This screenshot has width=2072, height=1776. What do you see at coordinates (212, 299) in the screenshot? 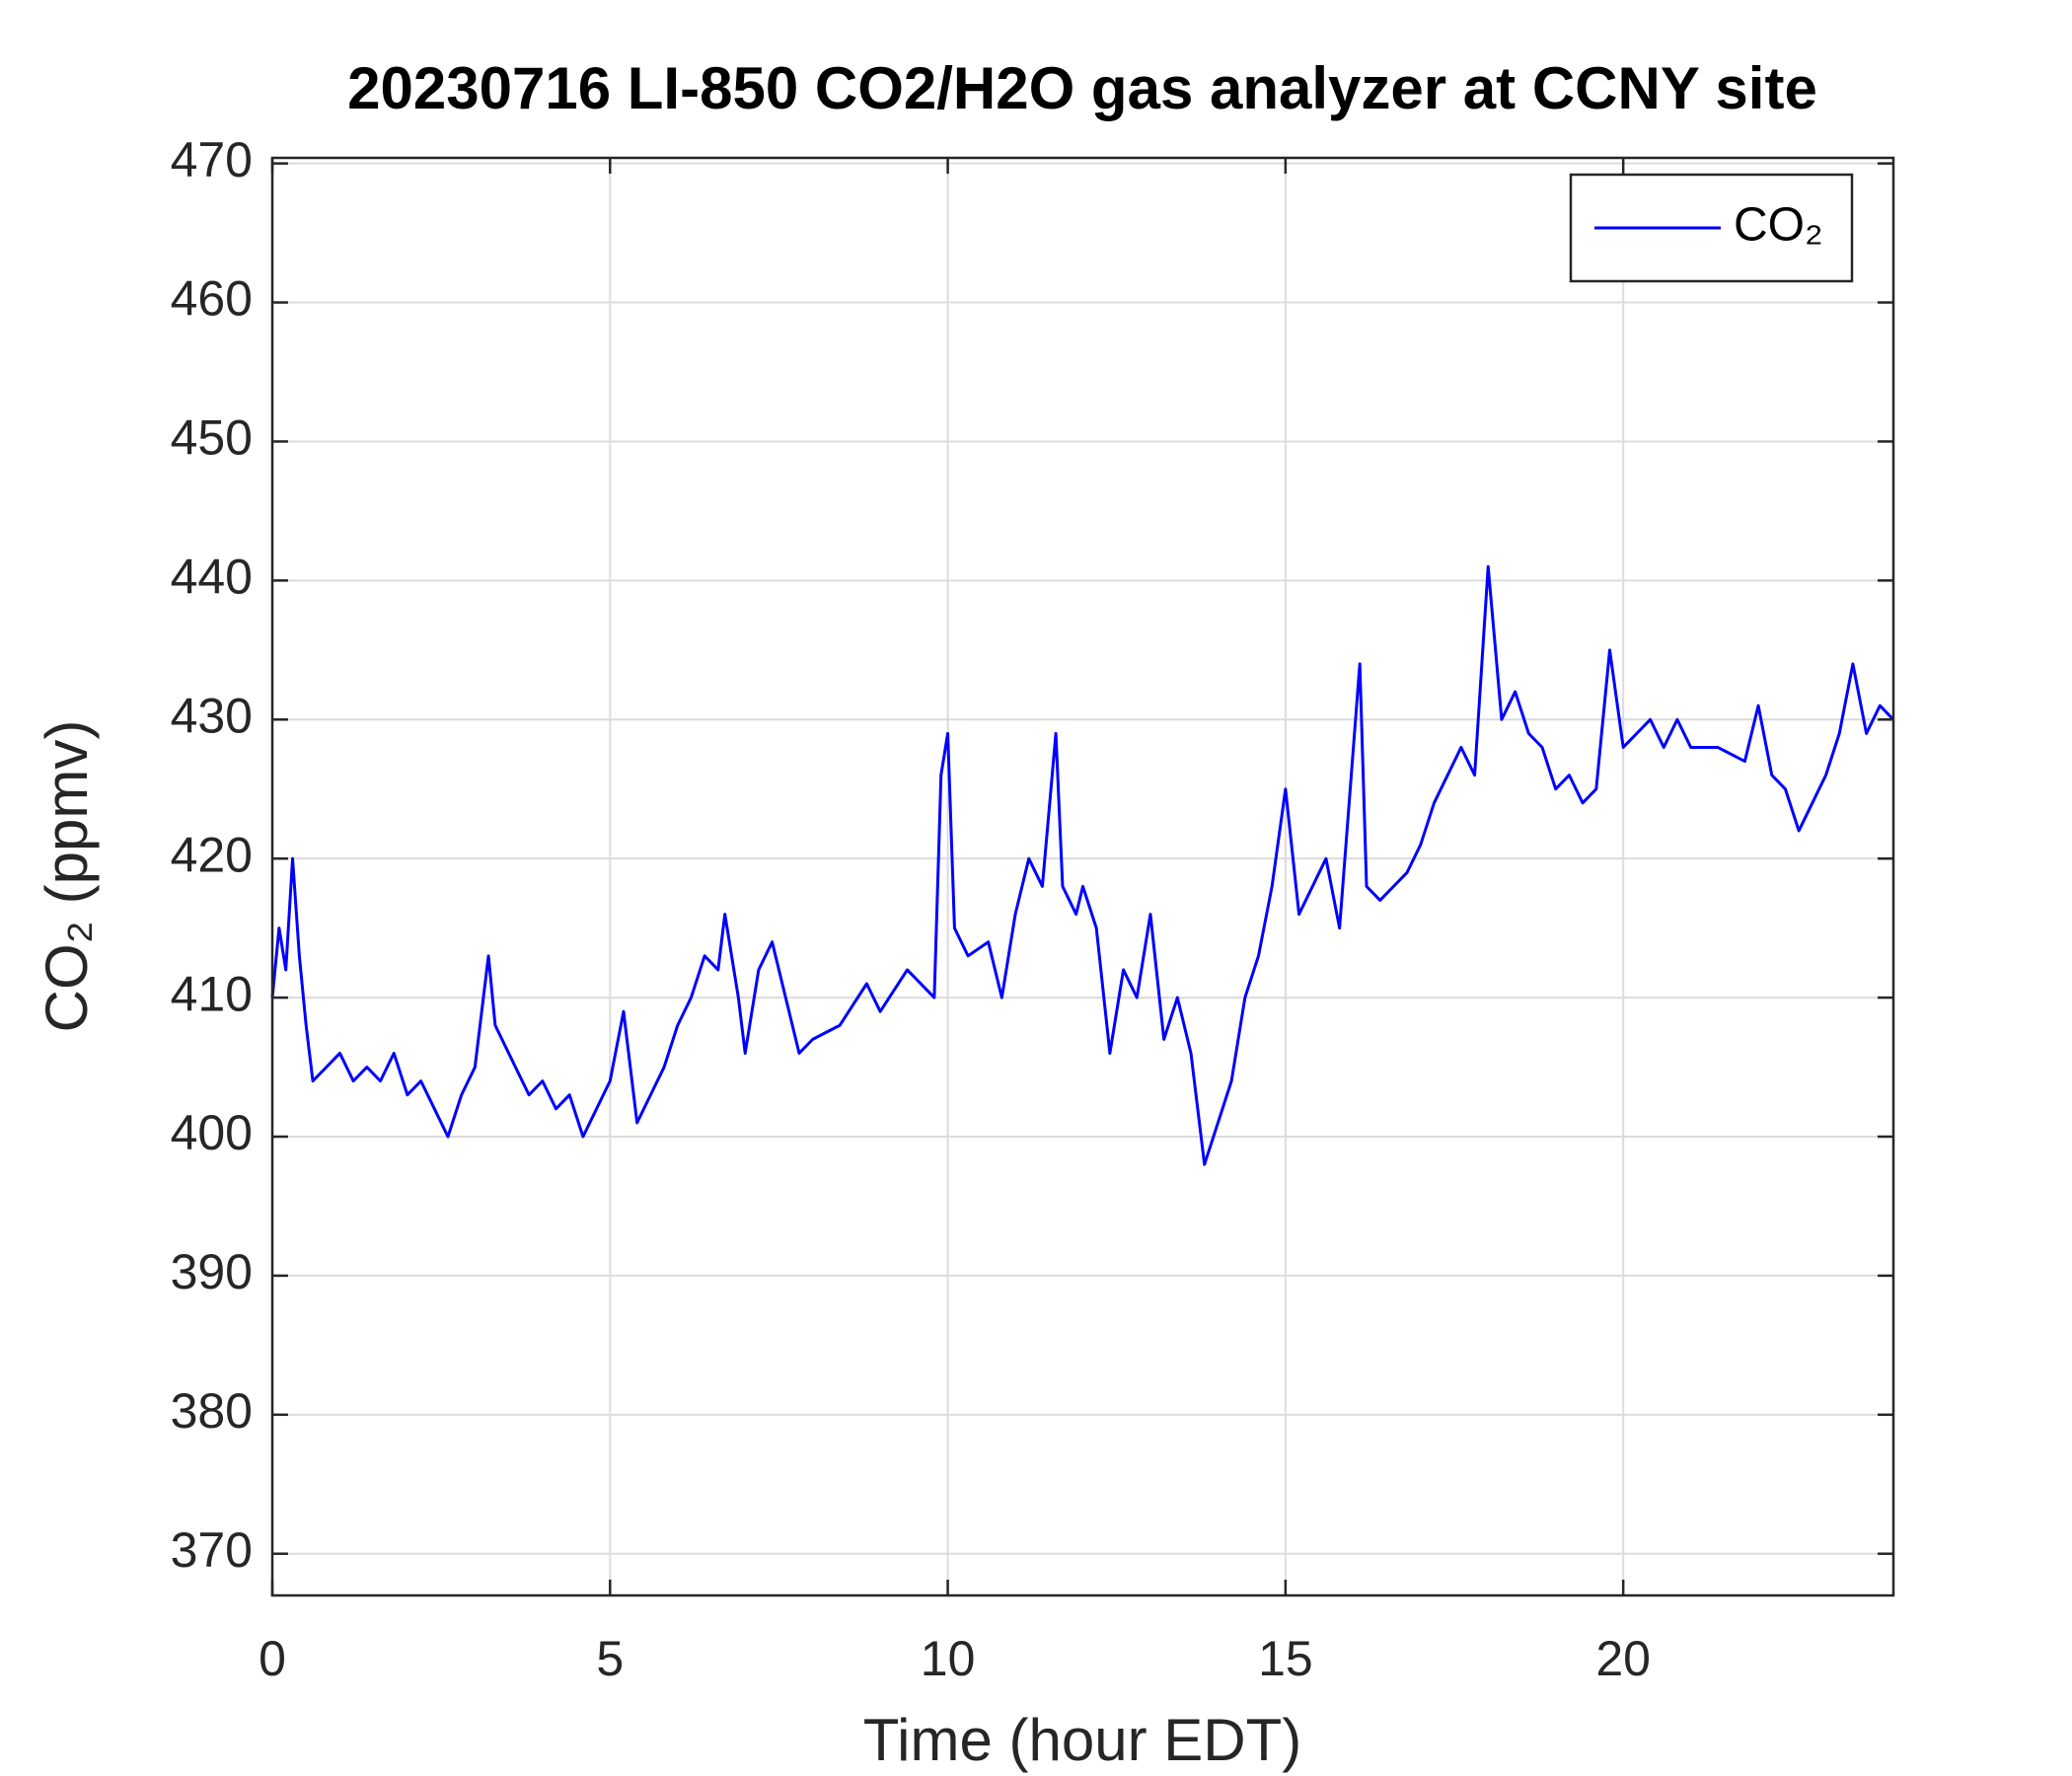
I see `y-tick-label: 460` at bounding box center [212, 299].